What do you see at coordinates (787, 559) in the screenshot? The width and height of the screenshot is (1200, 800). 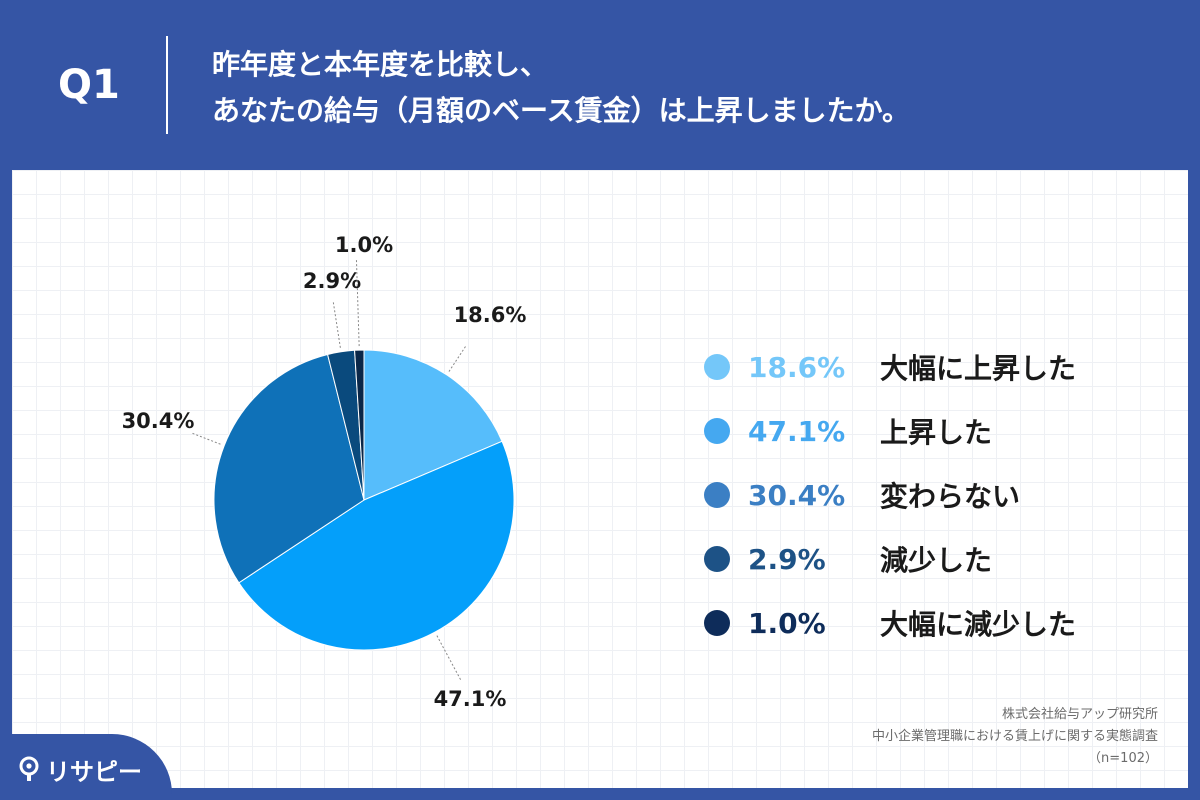 I see `legend-value: 2.9%` at bounding box center [787, 559].